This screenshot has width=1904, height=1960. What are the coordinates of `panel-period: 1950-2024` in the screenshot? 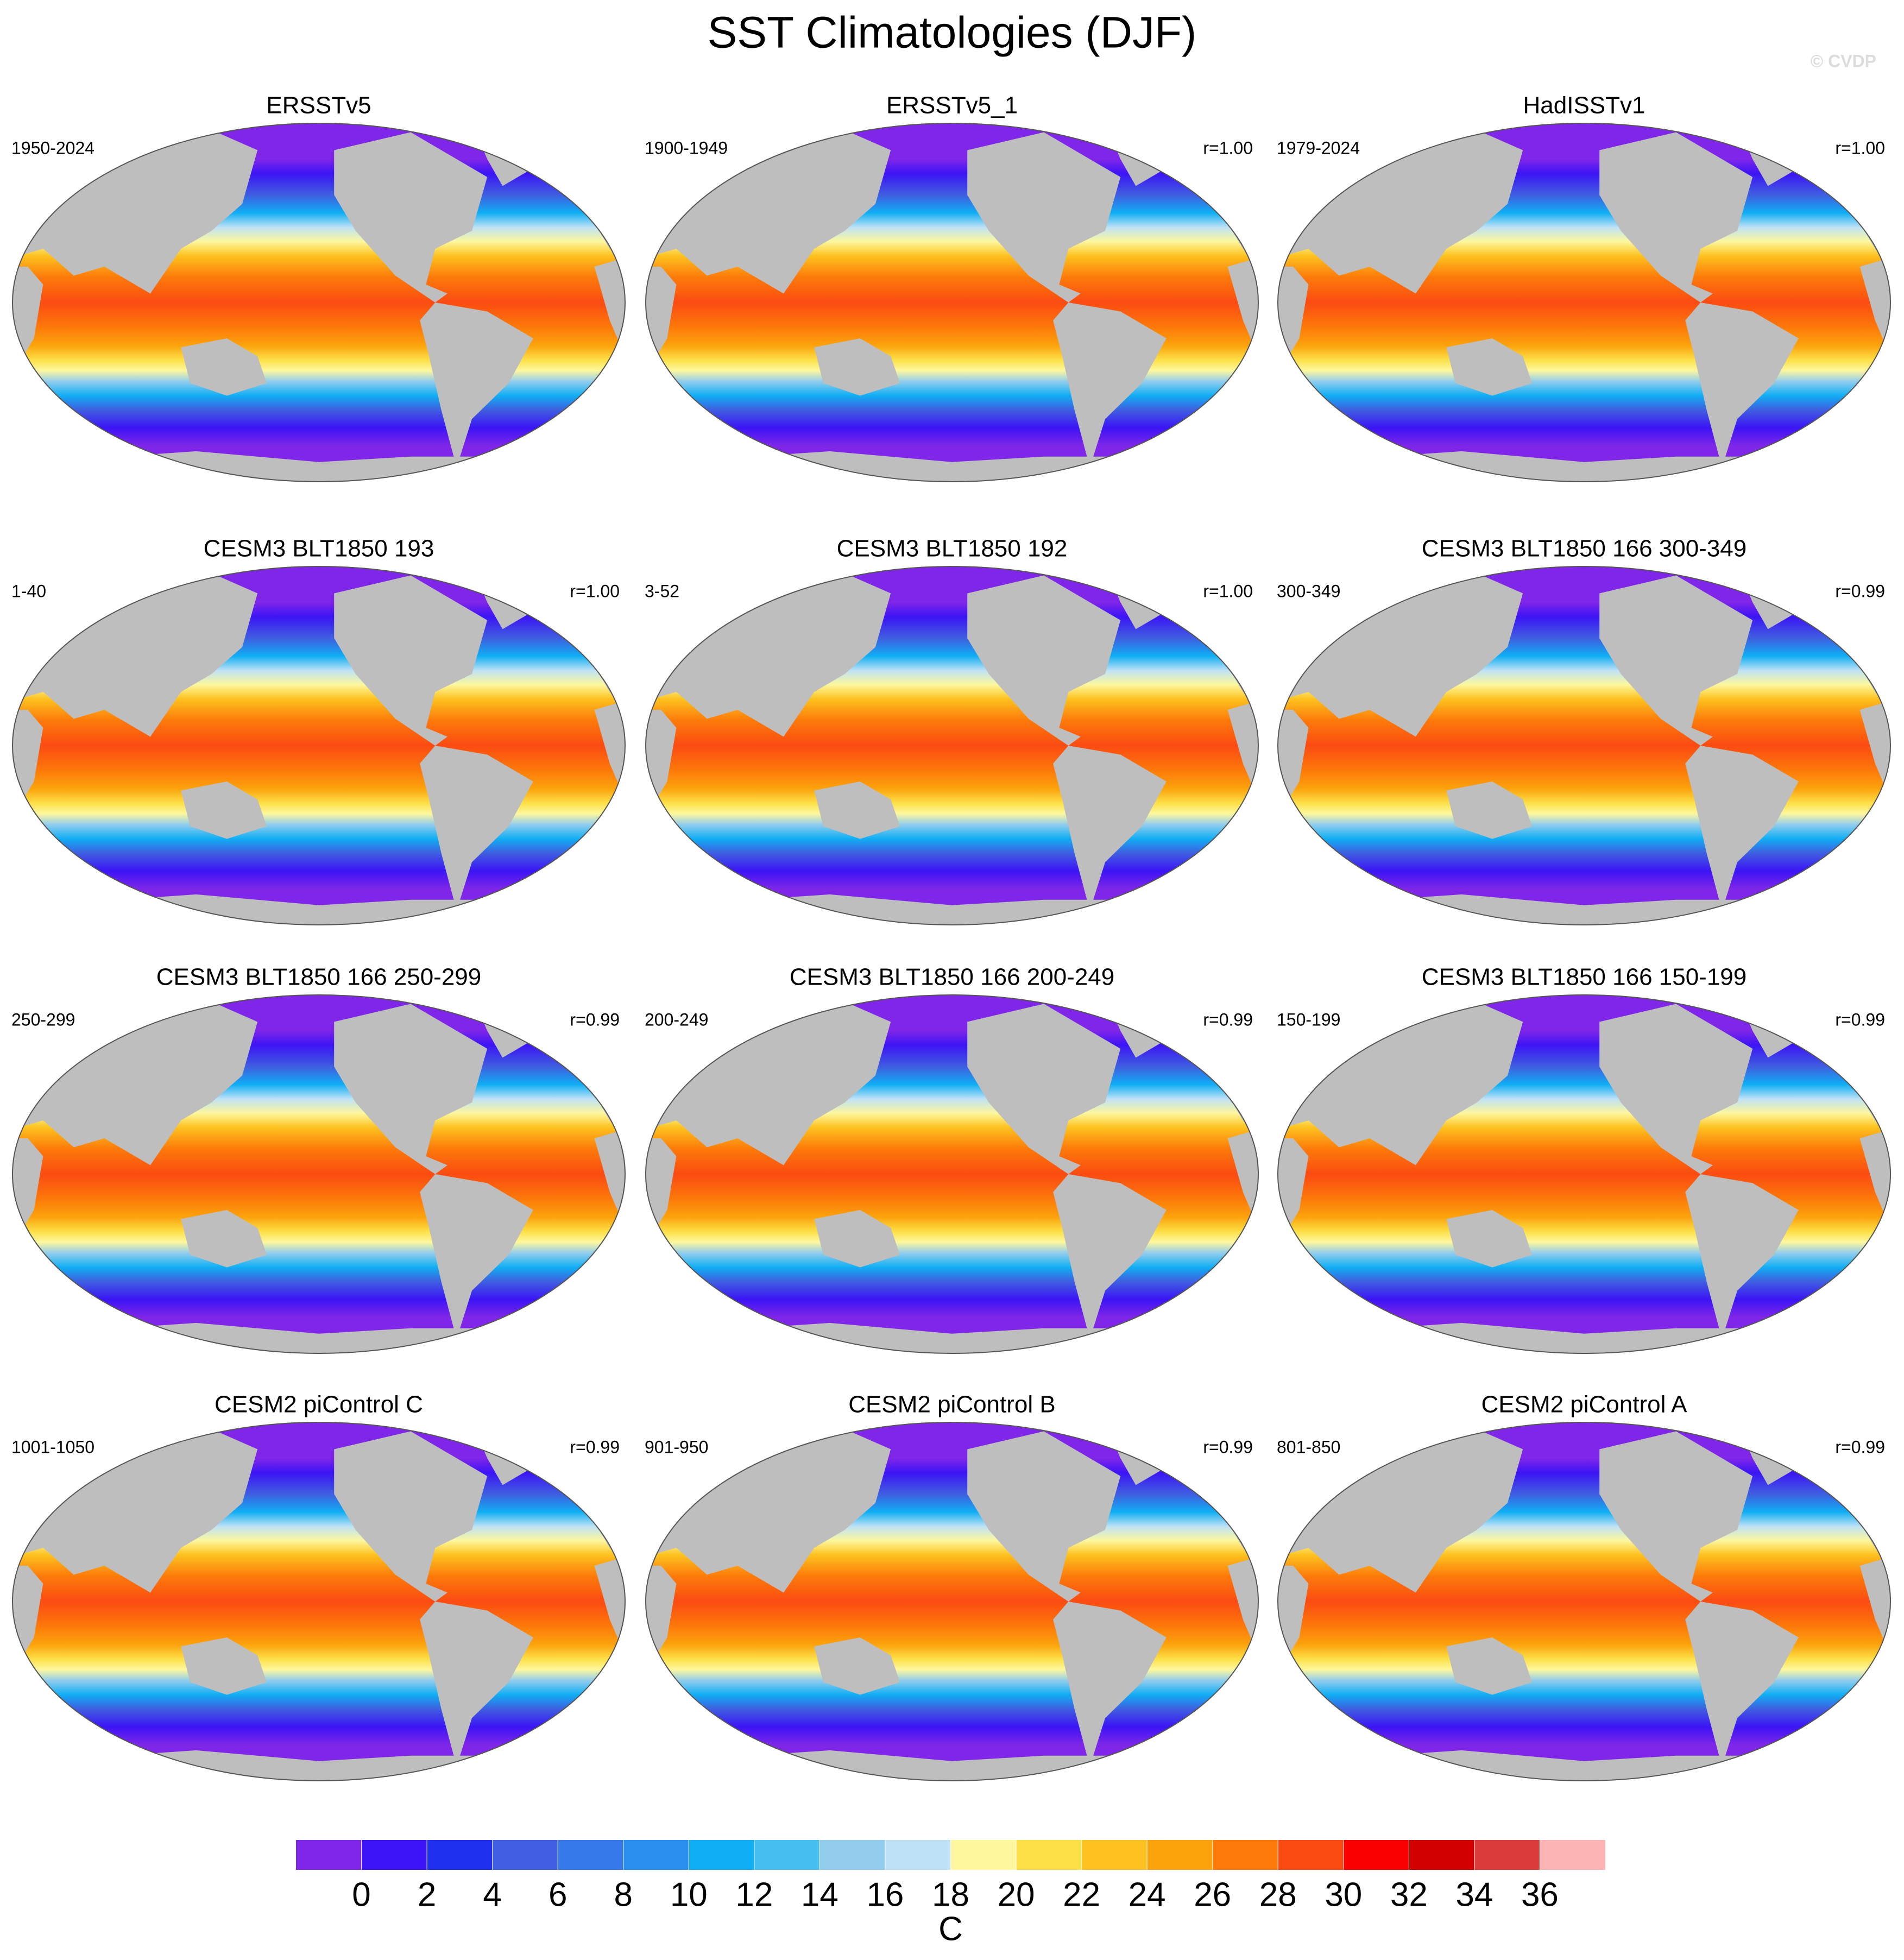 It's located at (52, 147).